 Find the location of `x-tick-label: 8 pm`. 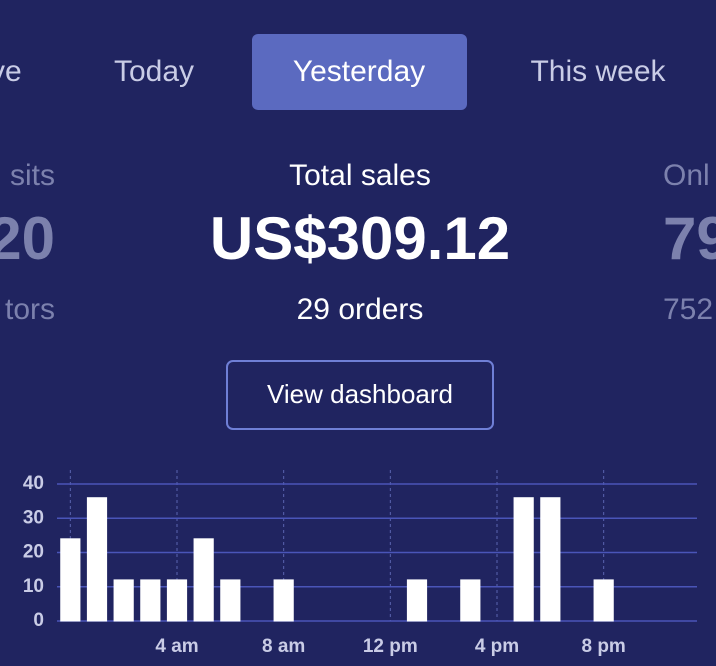

x-tick-label: 8 pm is located at coordinates (603, 646).